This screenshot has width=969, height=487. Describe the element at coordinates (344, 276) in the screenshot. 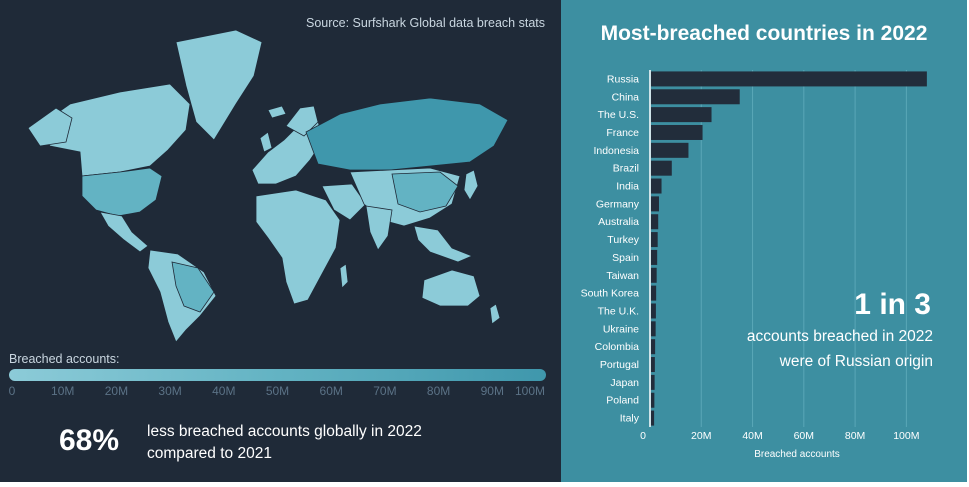

I see `madagascar-shape` at that location.